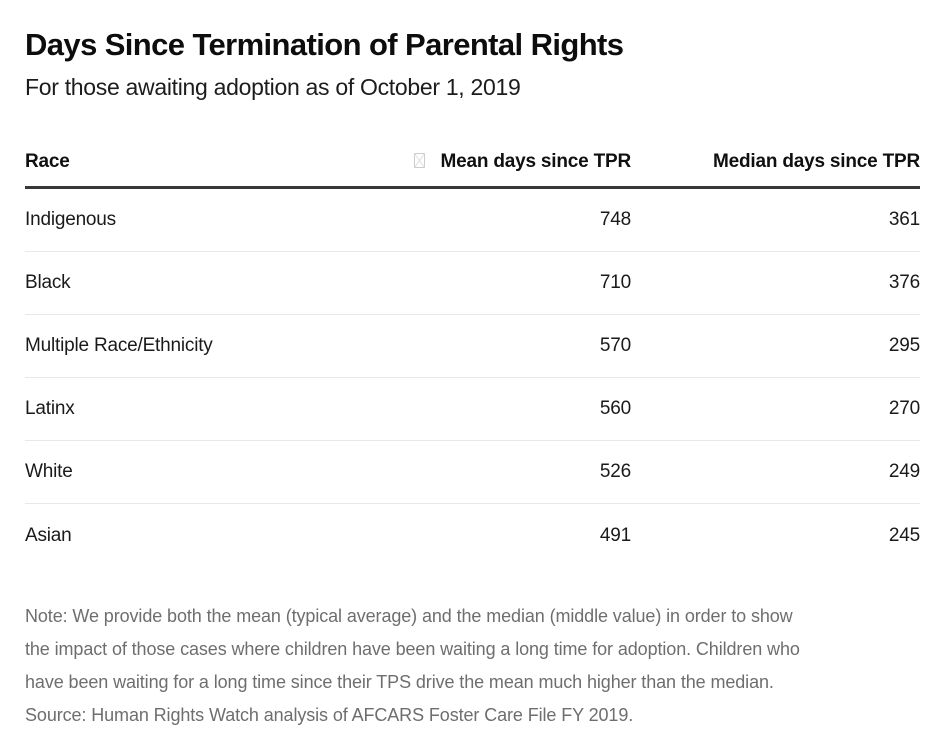 This screenshot has width=946, height=749. What do you see at coordinates (472, 535) in the screenshot?
I see `table-row: Asian 491 245` at bounding box center [472, 535].